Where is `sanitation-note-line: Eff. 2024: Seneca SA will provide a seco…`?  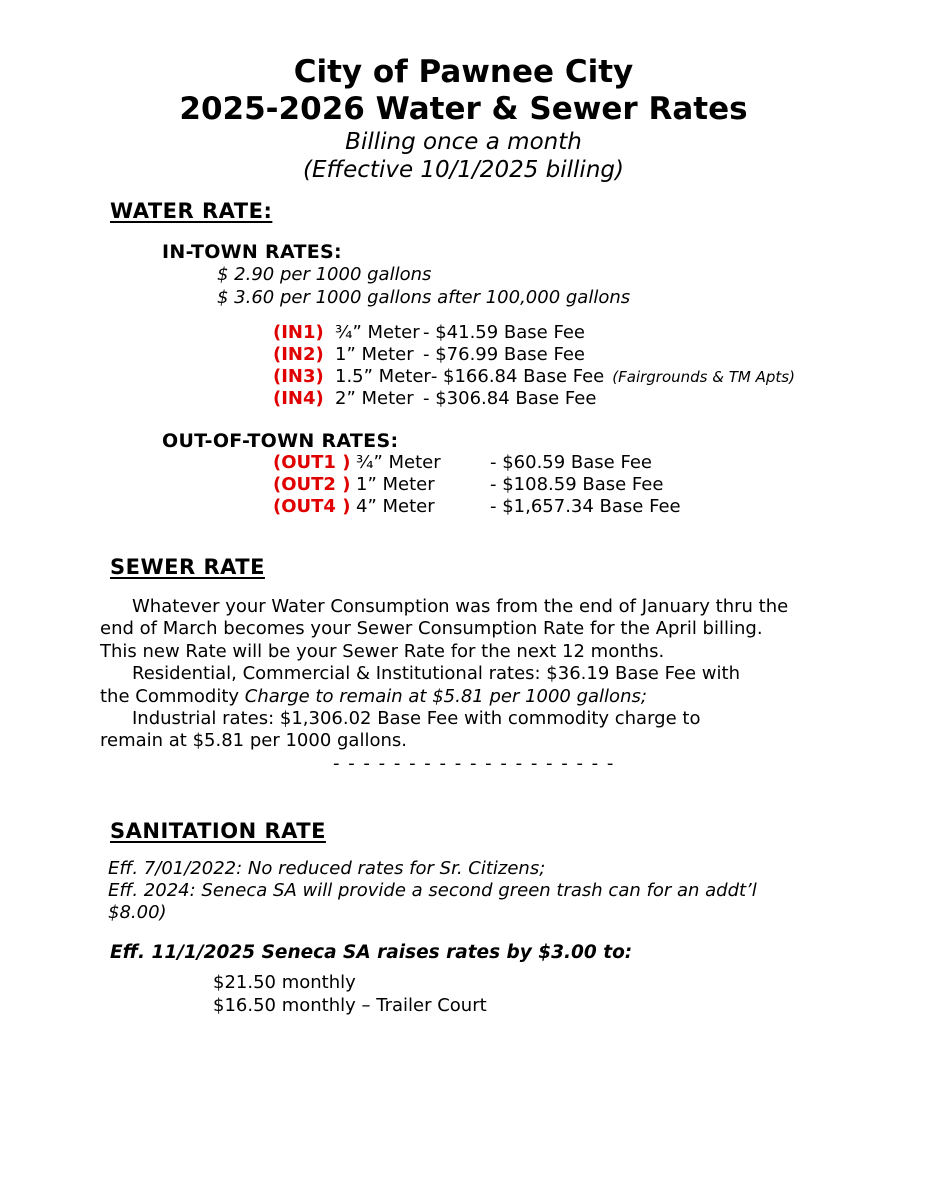
sanitation-note-line: Eff. 2024: Seneca SA will provide a seco… is located at coordinates (432, 890).